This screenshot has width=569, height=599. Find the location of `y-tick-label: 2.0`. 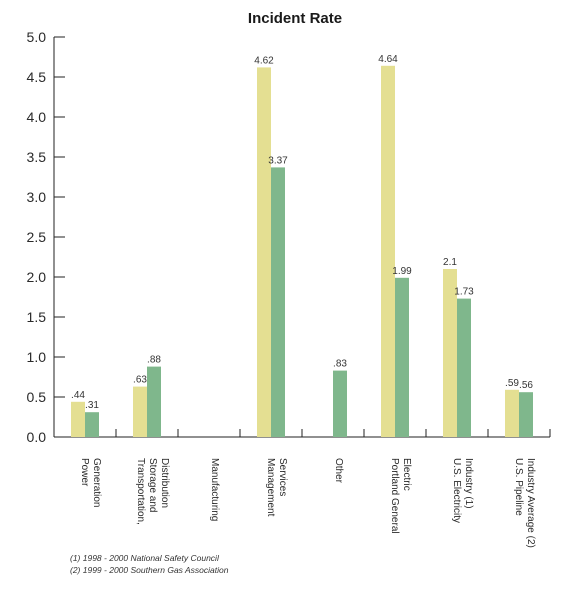

y-tick-label: 2.0 is located at coordinates (37, 277).